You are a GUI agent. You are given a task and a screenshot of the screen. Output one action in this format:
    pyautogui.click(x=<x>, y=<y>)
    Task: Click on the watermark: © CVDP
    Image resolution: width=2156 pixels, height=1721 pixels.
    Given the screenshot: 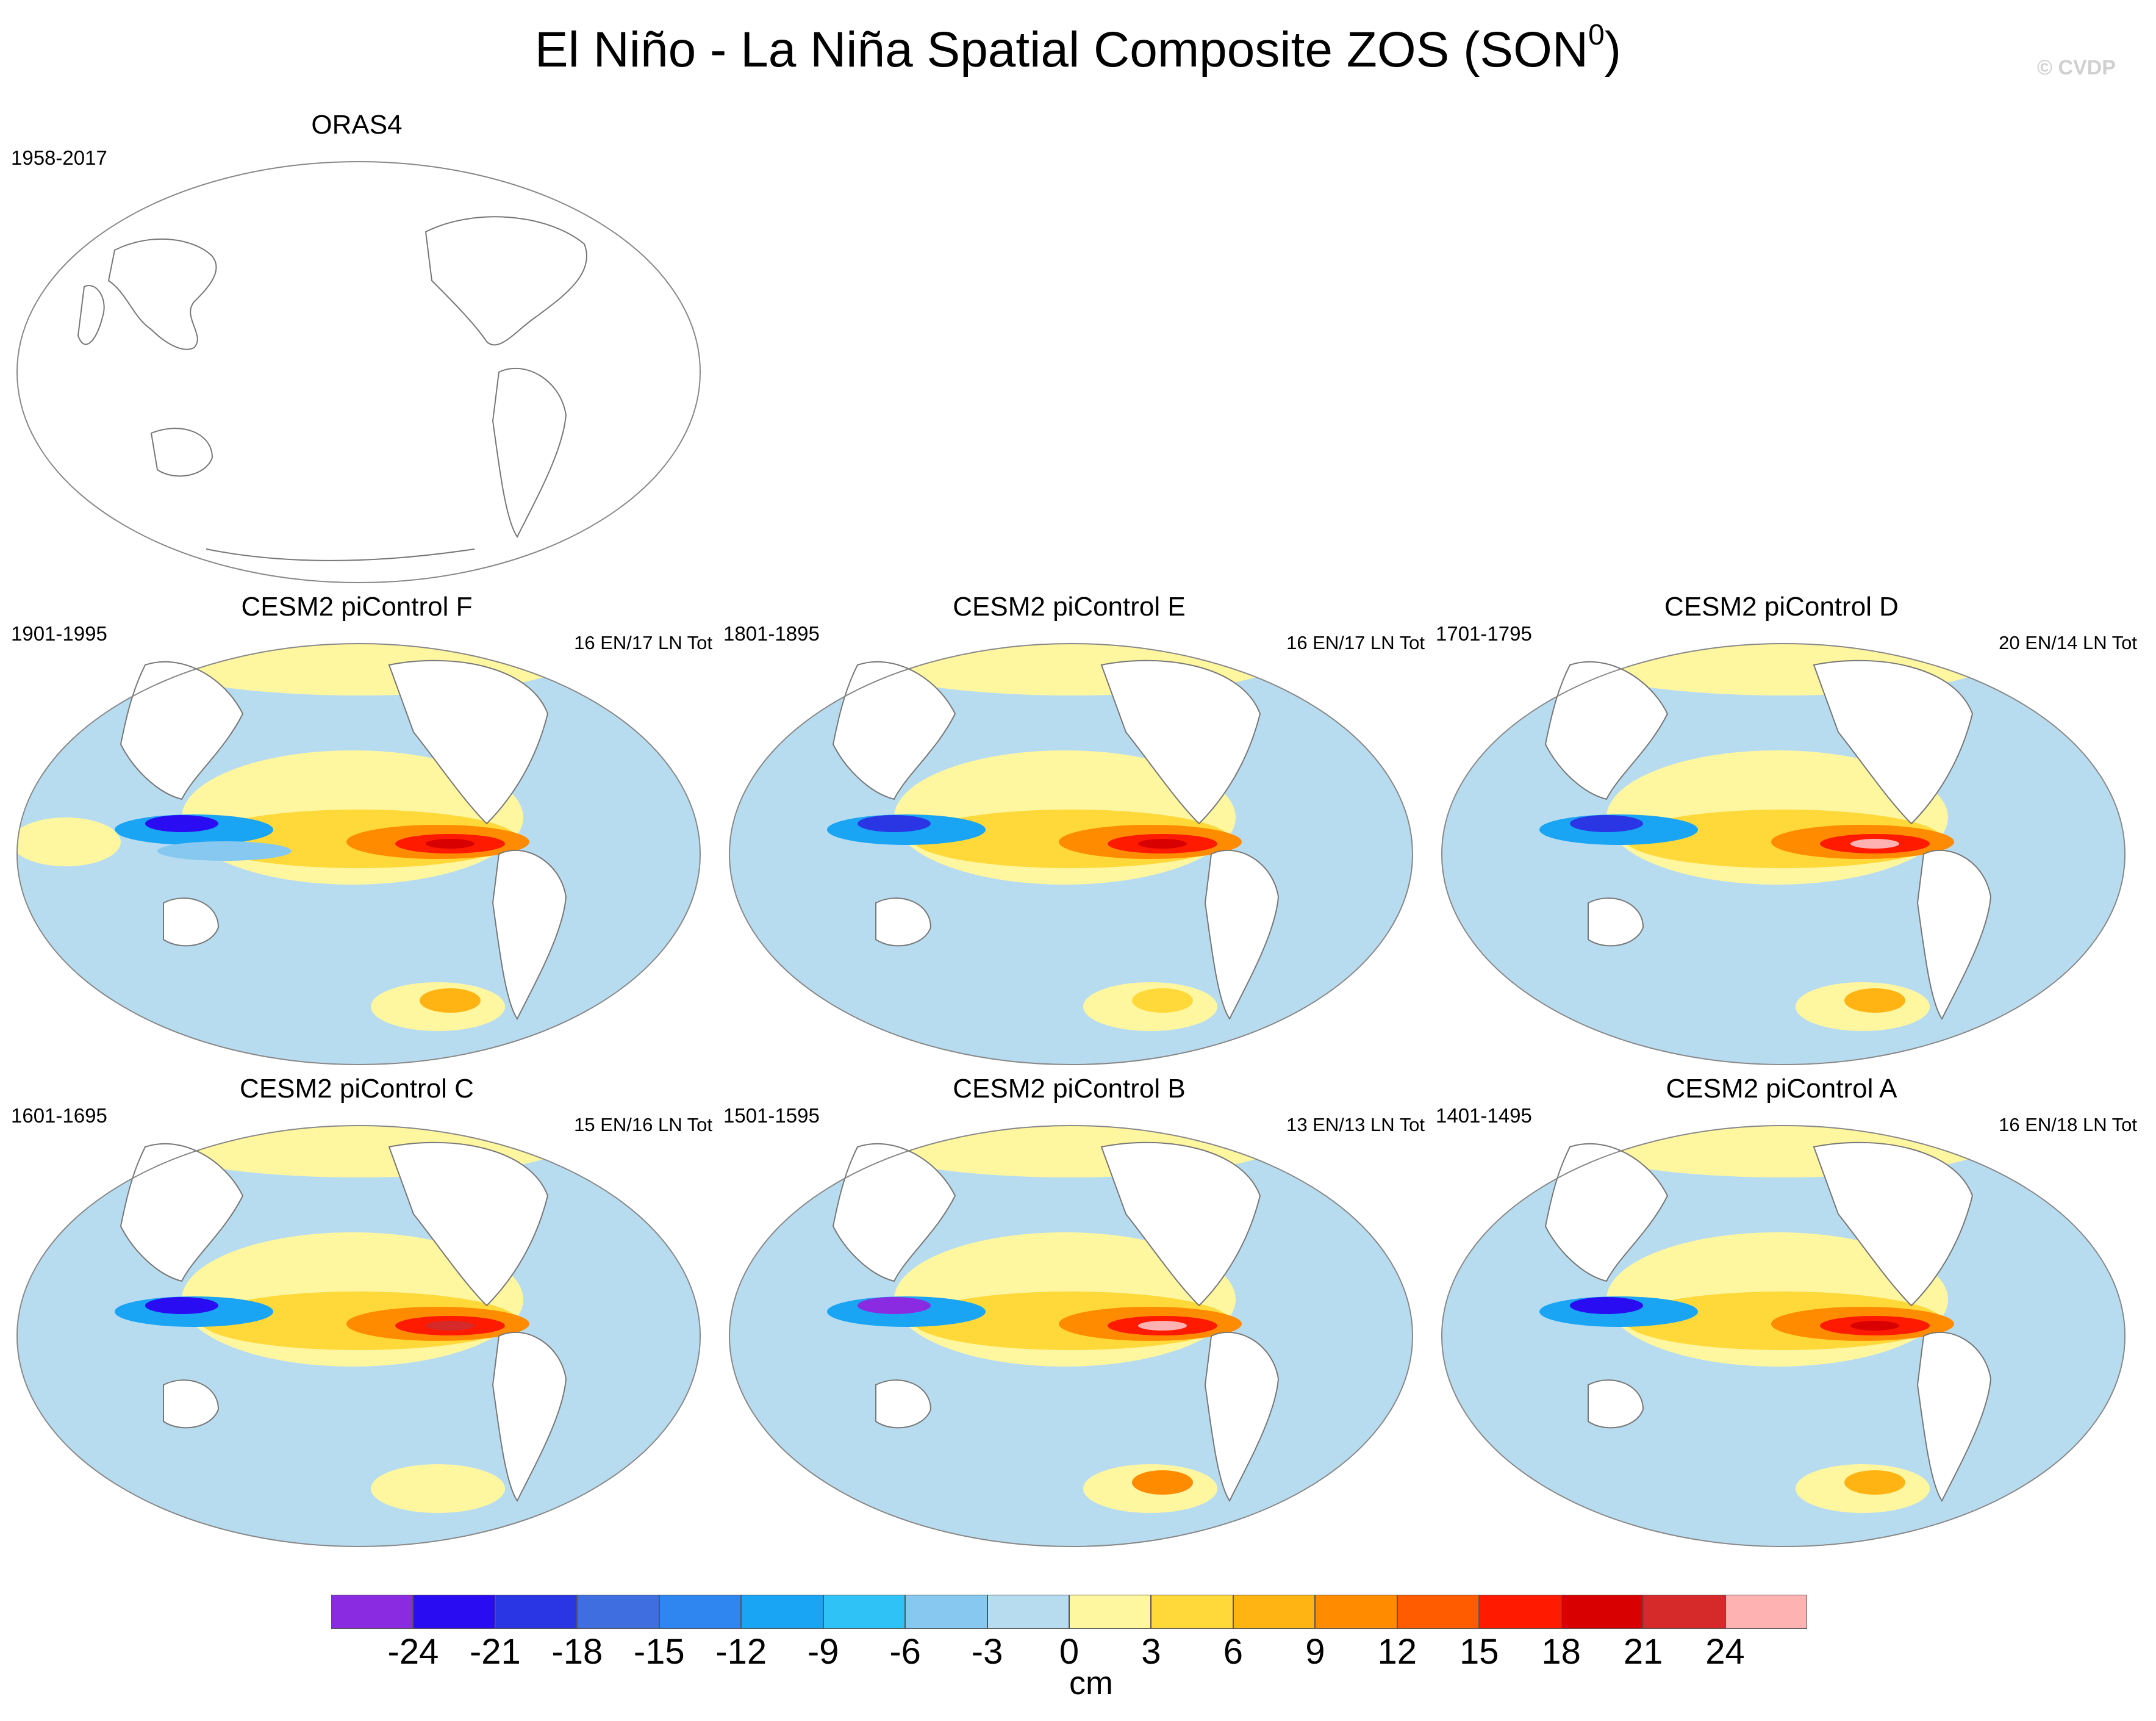 What is the action you would take?
    pyautogui.click(x=2076, y=67)
    